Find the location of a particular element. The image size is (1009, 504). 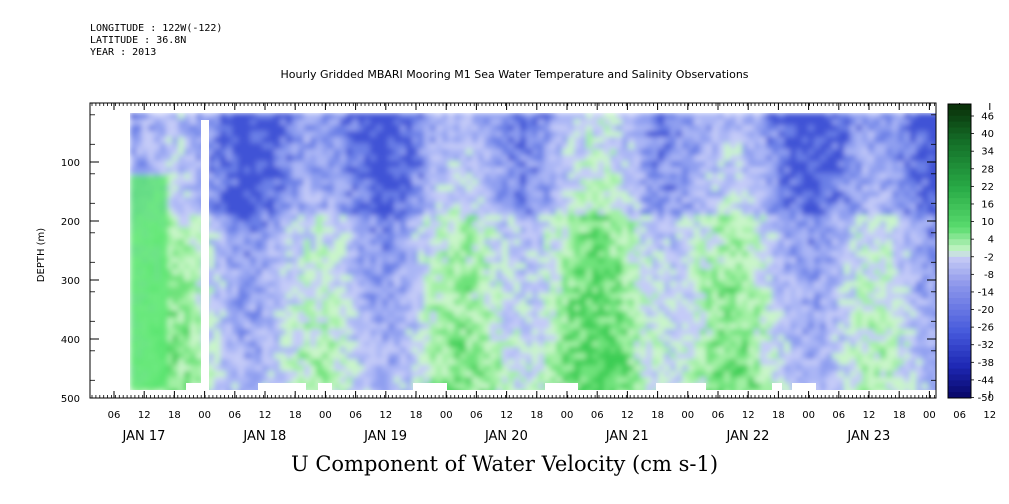

colorbar-label: 28 is located at coordinates (987, 169).